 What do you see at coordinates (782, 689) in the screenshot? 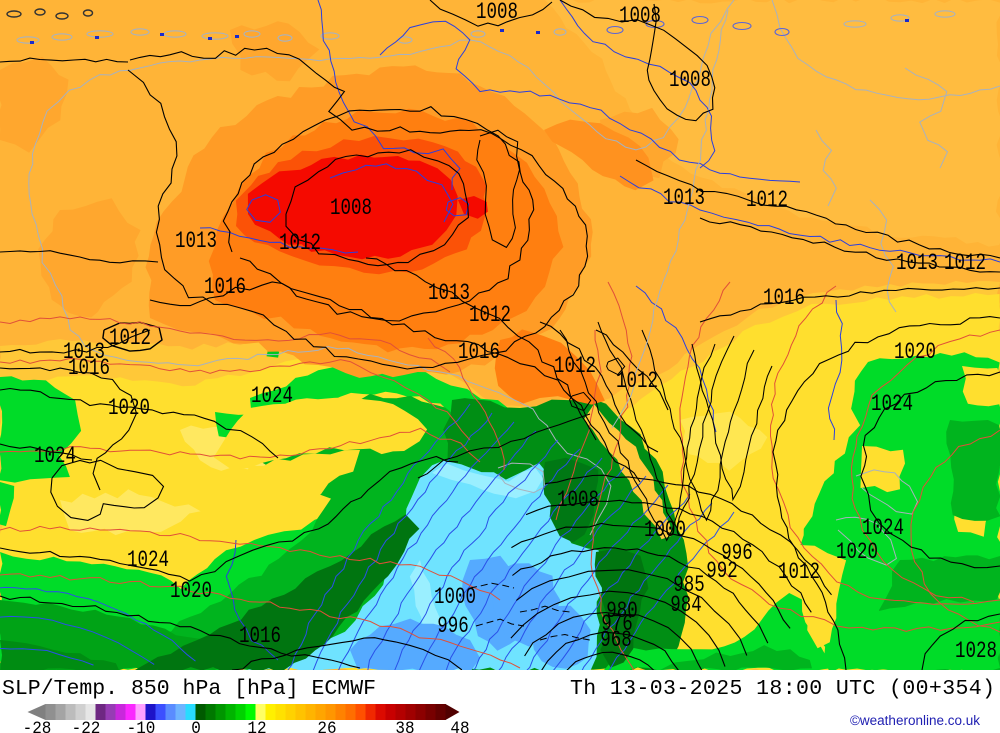
I see `svg-text:Th 13-03-2025 18:00 UTC (00+35: Th 13-03-2025 18:00 UTC (00+354)` at bounding box center [782, 689].